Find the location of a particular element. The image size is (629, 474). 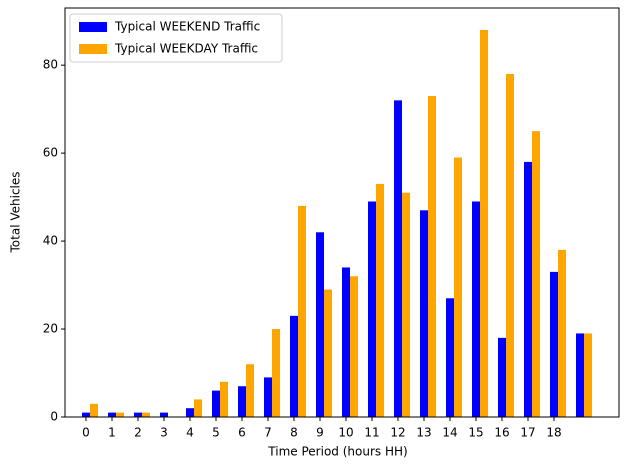

x-tick-label: 18 is located at coordinates (553, 433).